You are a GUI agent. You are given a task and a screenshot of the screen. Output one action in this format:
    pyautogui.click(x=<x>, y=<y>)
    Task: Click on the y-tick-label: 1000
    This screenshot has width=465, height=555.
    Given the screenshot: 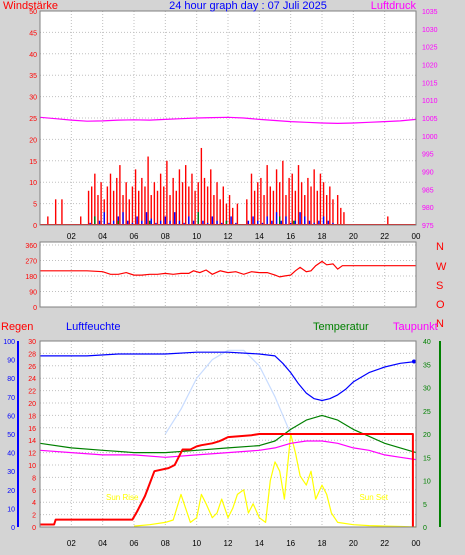 What is the action you would take?
    pyautogui.click(x=430, y=137)
    